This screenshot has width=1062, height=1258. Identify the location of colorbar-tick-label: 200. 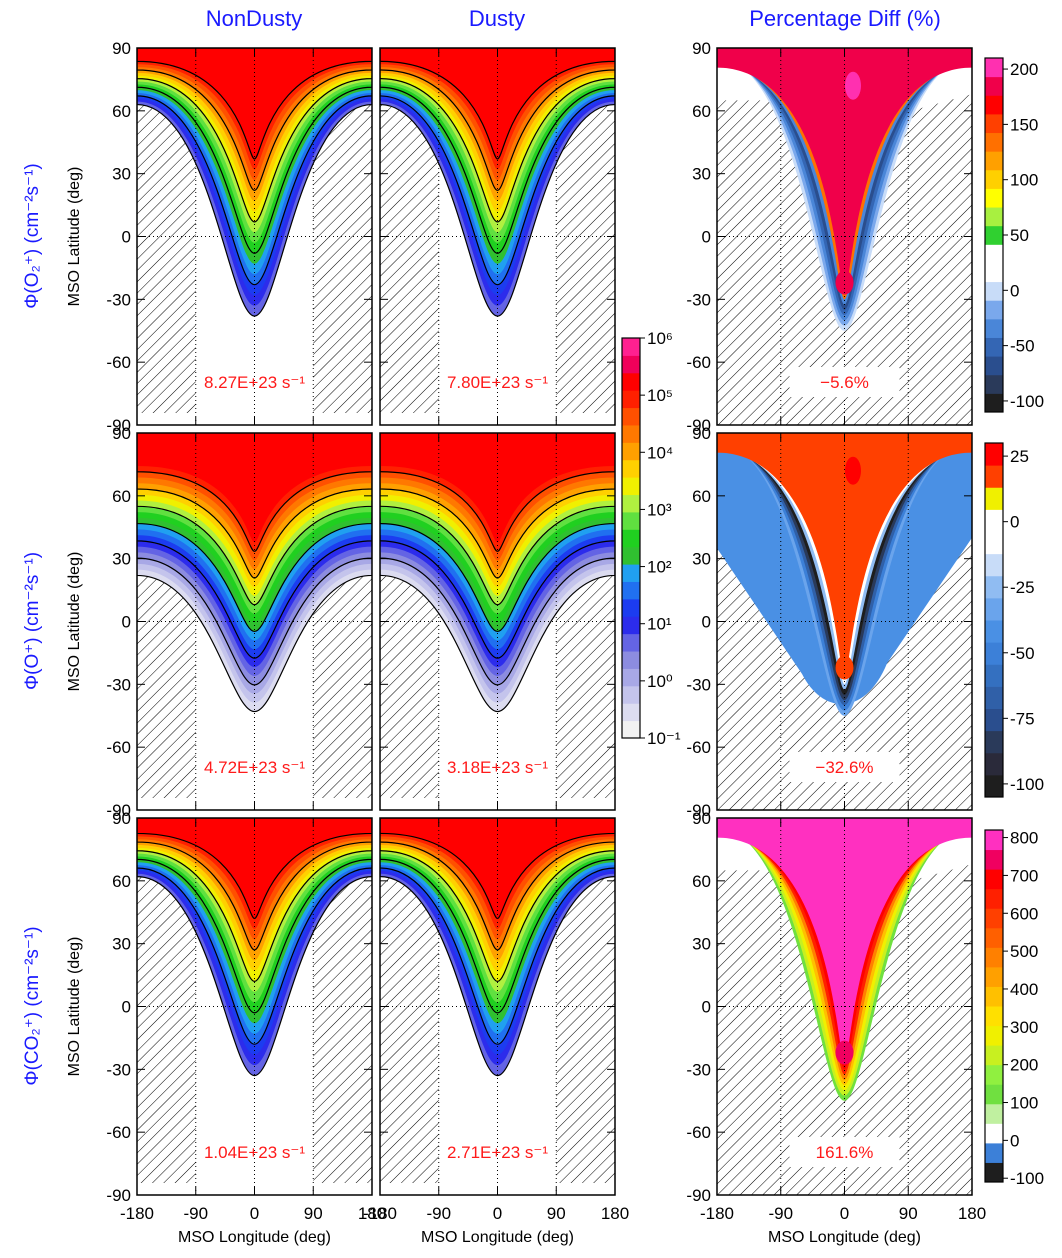
(1024, 1065).